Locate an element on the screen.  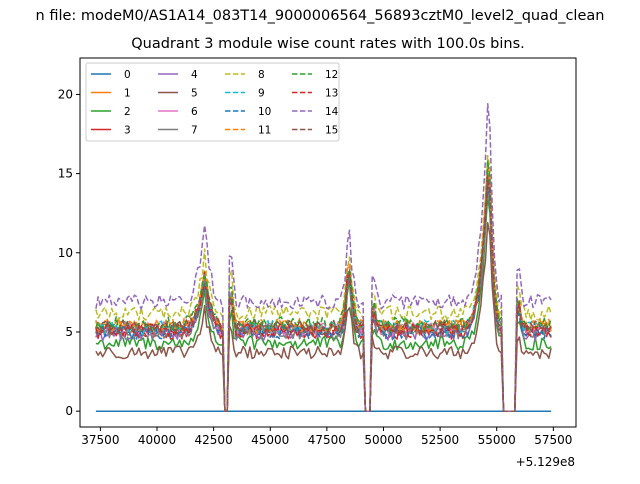
legend-label-9: 9 is located at coordinates (261, 94).